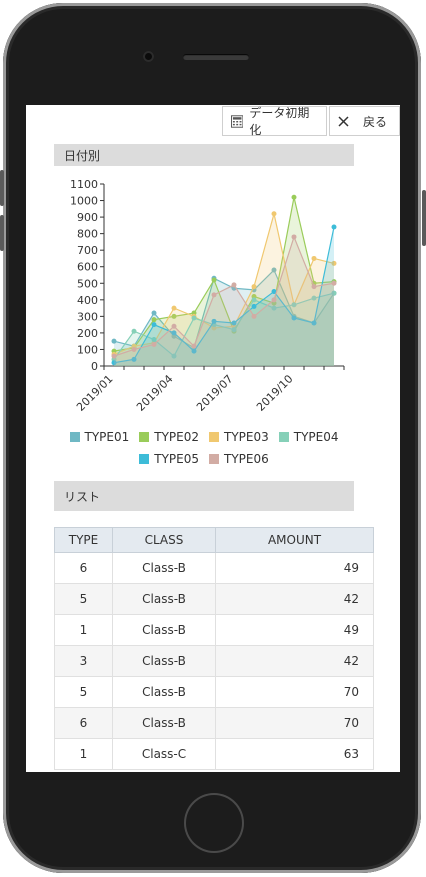 This screenshot has width=426, height=877. What do you see at coordinates (294, 692) in the screenshot?
I see `cell-amount: 70` at bounding box center [294, 692].